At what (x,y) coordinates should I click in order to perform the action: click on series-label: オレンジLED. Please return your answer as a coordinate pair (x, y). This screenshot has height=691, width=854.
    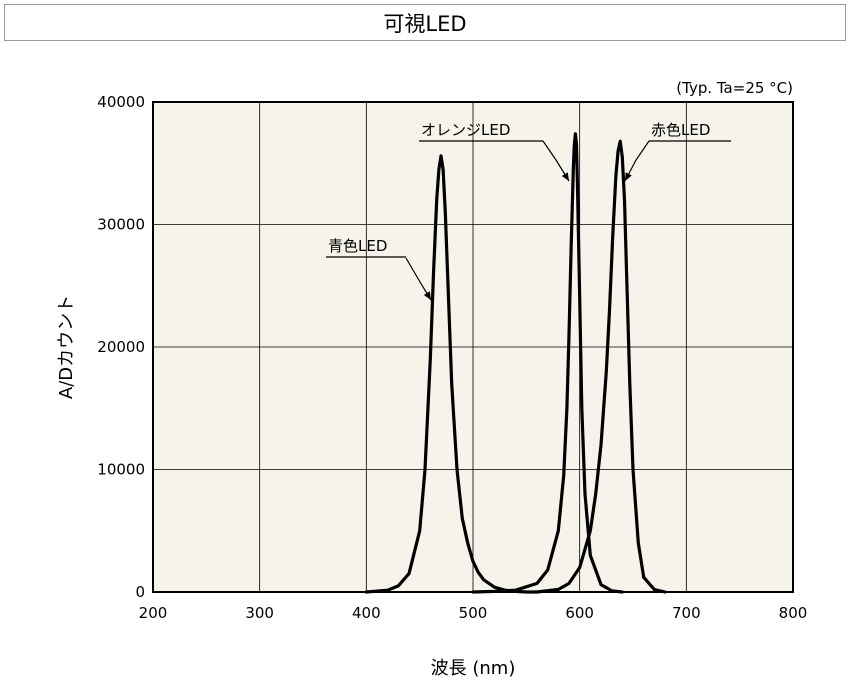
    Looking at the image, I should click on (465, 130).